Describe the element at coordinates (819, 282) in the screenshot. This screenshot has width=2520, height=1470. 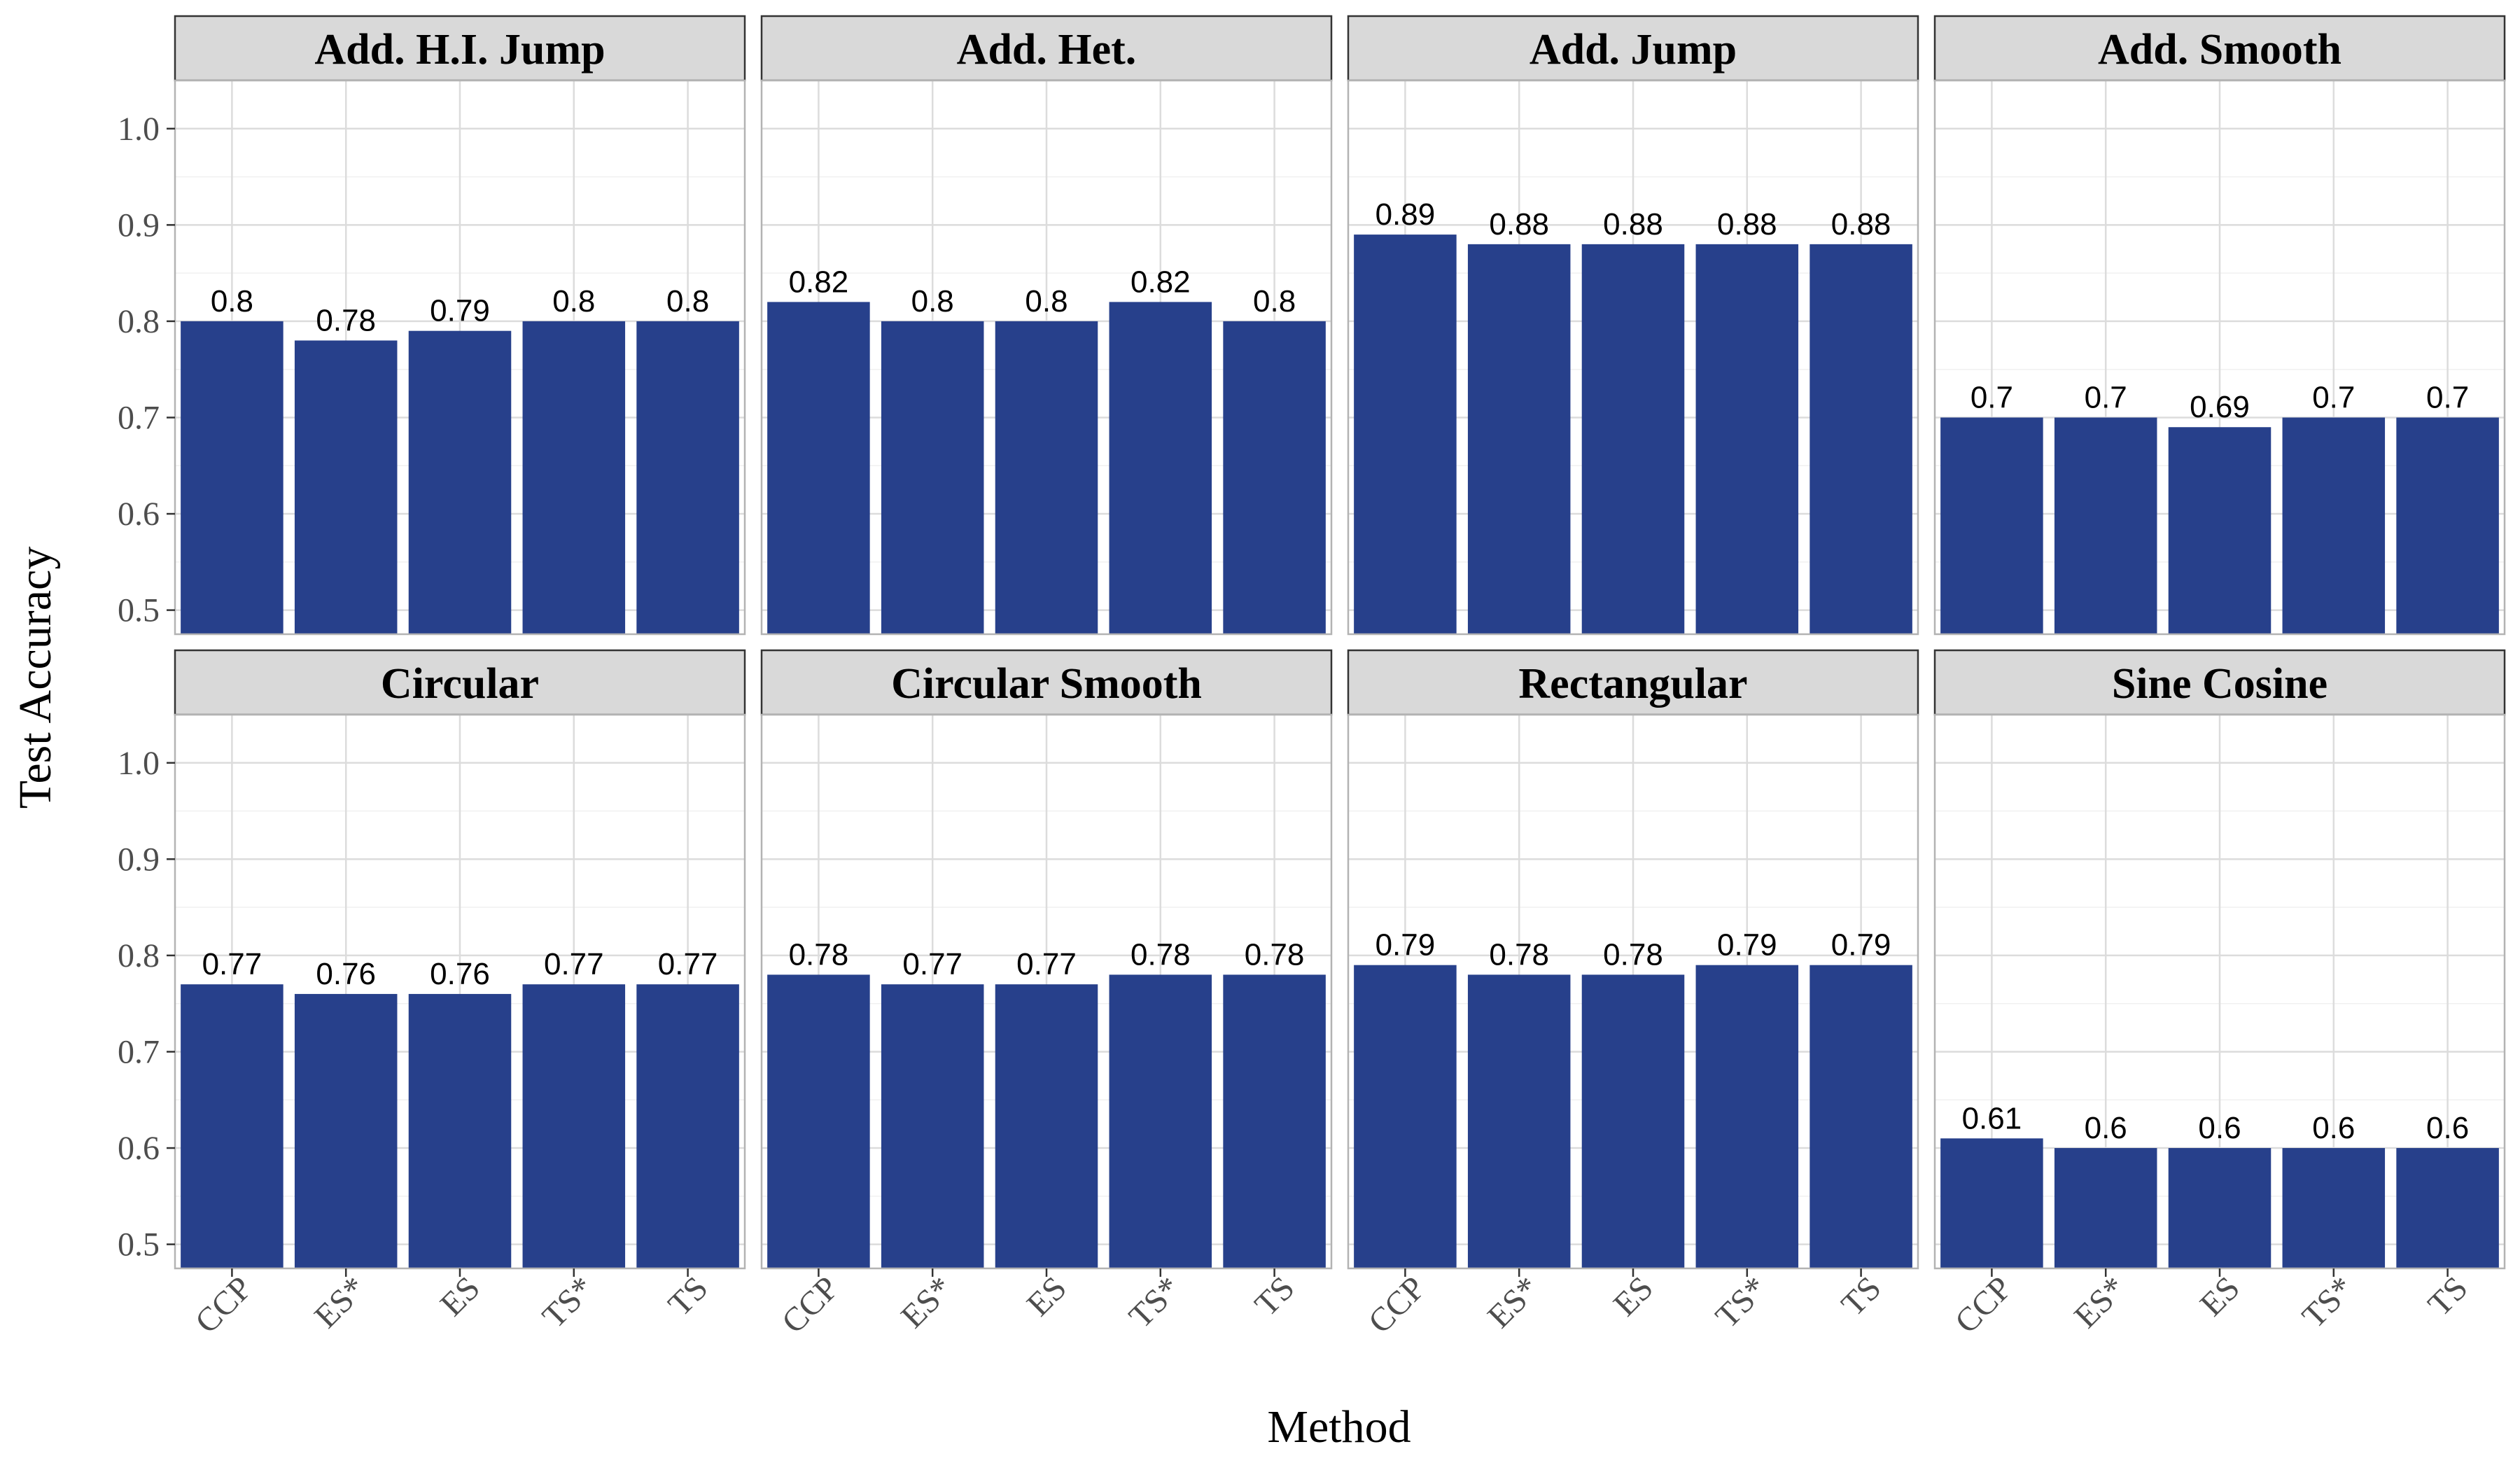
I see `data-label: 0.82` at that location.